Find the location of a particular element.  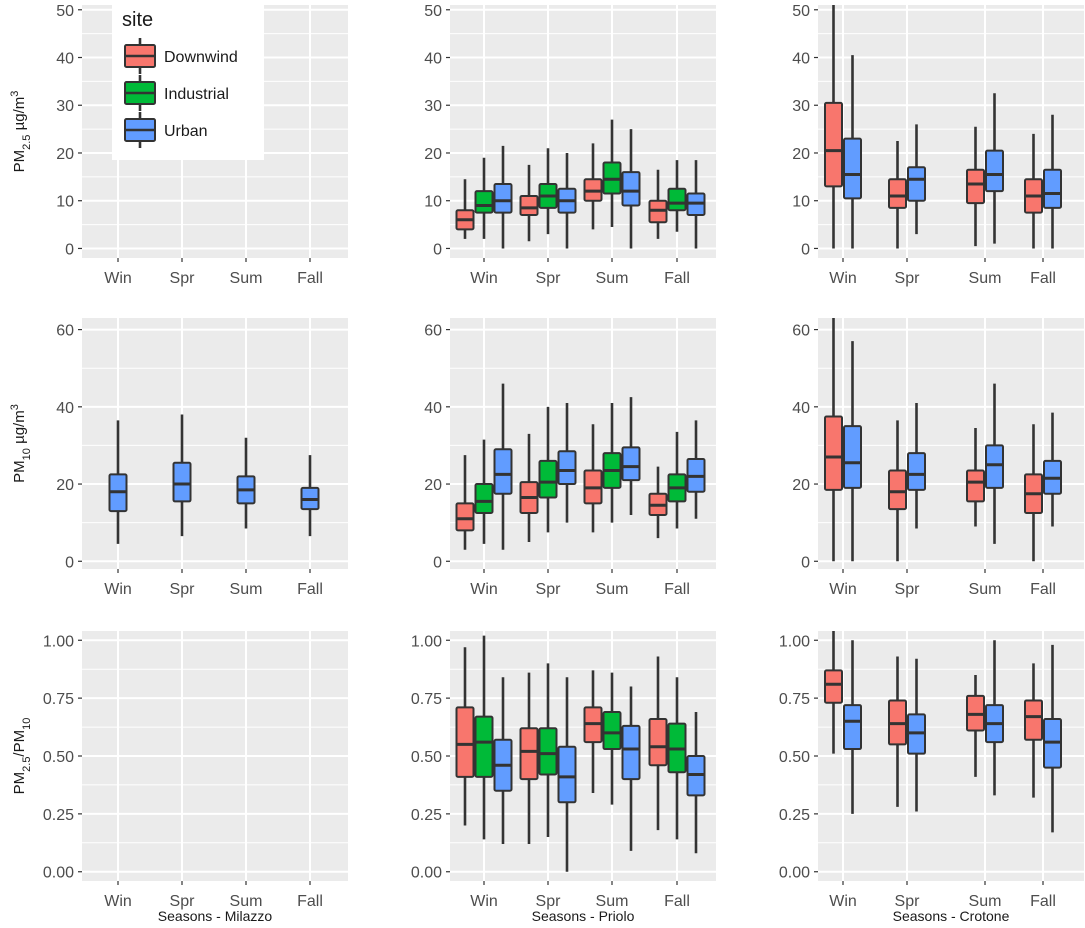

box-industrial-fall is located at coordinates (677, 196).